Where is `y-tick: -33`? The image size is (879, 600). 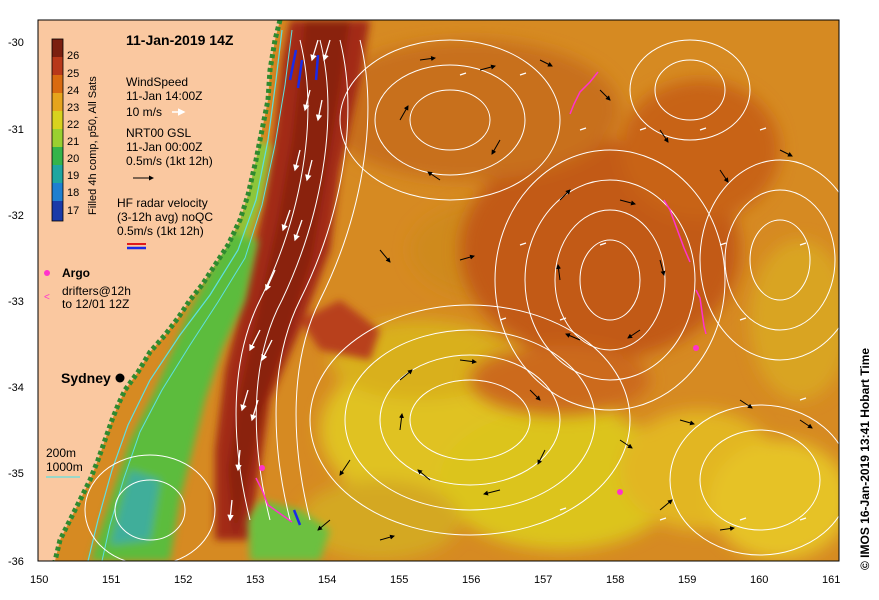
y-tick: -33 is located at coordinates (16, 302).